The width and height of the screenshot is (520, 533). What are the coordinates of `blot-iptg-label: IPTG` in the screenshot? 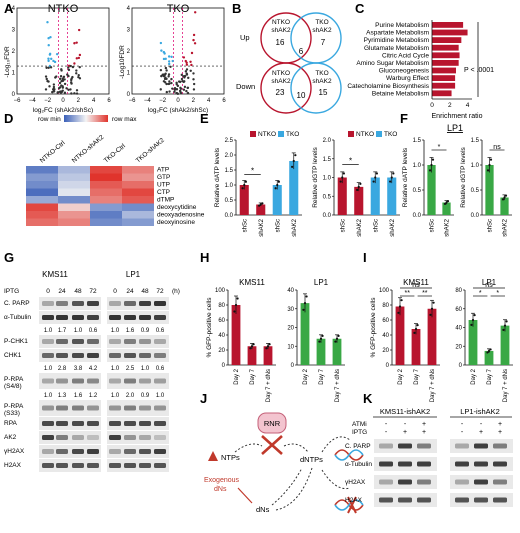 It's located at (11, 291).